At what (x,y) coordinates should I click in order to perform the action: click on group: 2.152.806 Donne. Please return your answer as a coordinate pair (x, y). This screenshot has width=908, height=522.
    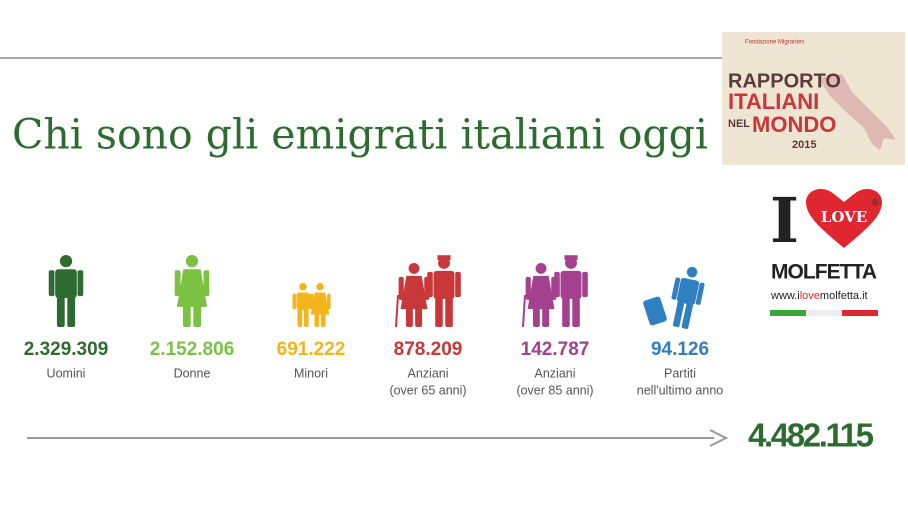
    Looking at the image, I should click on (192, 317).